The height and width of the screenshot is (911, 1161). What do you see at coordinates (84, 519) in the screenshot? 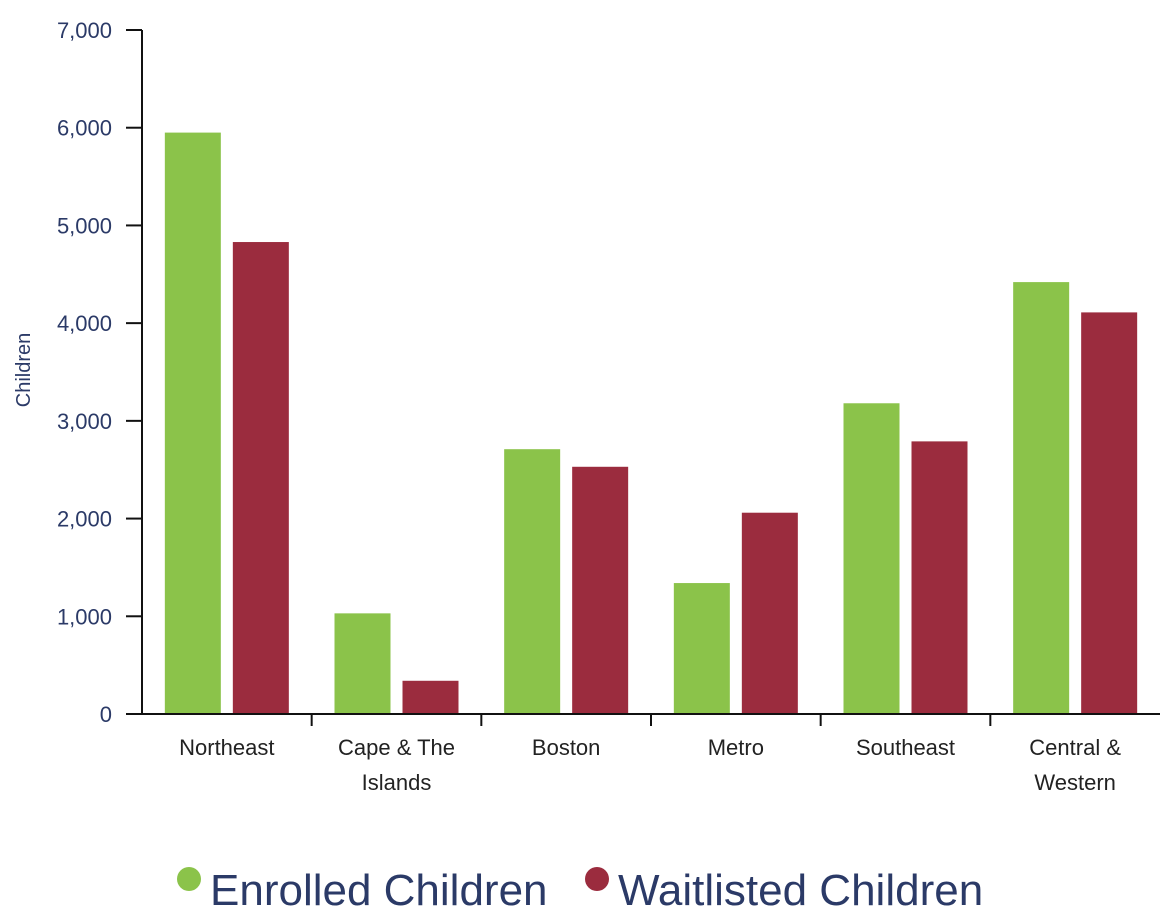
I see `y-tick-label: 2,000` at bounding box center [84, 519].